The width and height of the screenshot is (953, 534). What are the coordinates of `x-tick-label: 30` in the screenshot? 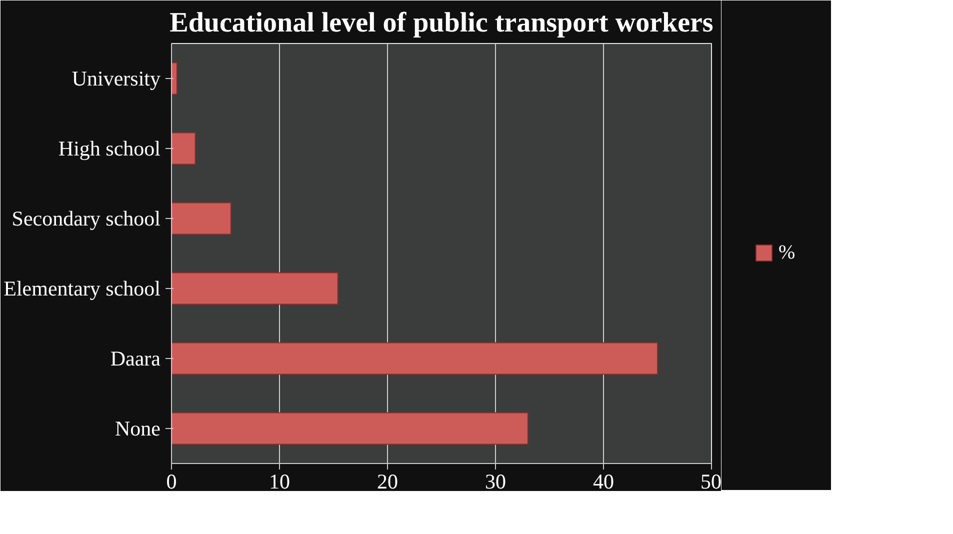 It's located at (495, 482).